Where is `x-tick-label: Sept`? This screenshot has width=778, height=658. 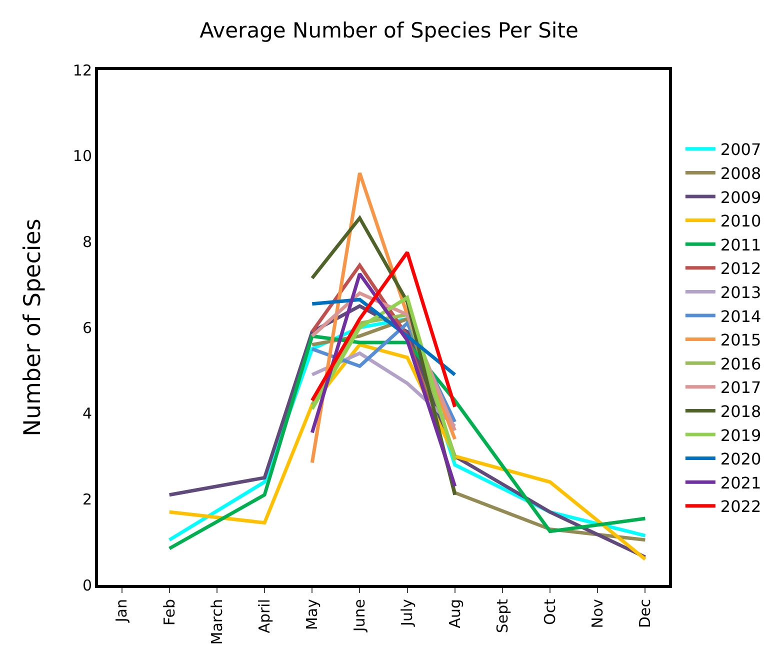 x-tick-label: Sept is located at coordinates (502, 616).